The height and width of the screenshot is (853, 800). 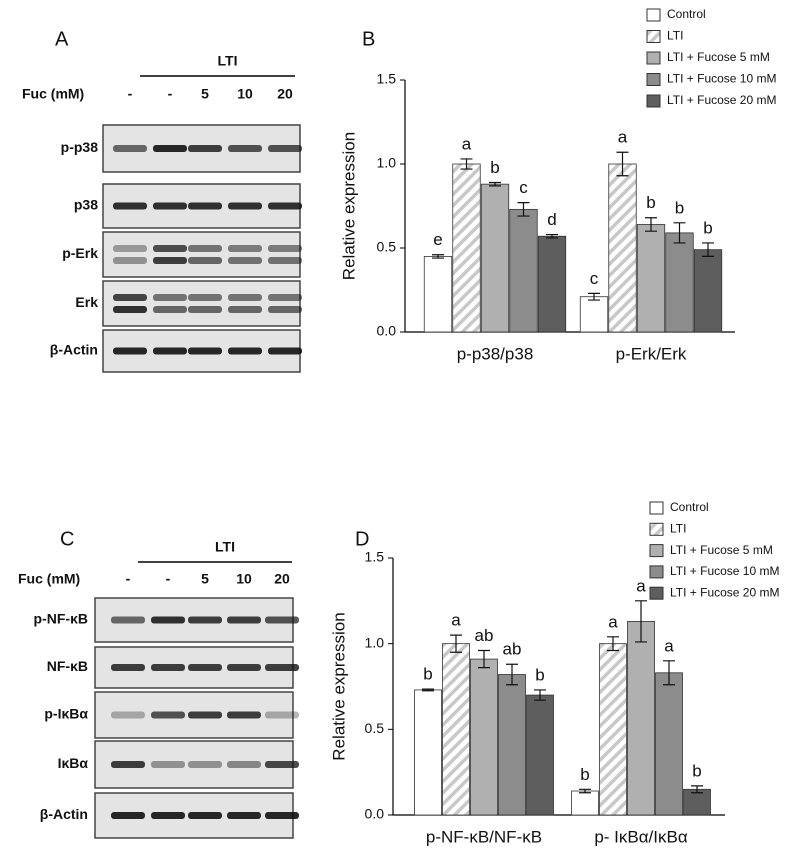 I want to click on y-tick-label: 1.0, so click(x=387, y=163).